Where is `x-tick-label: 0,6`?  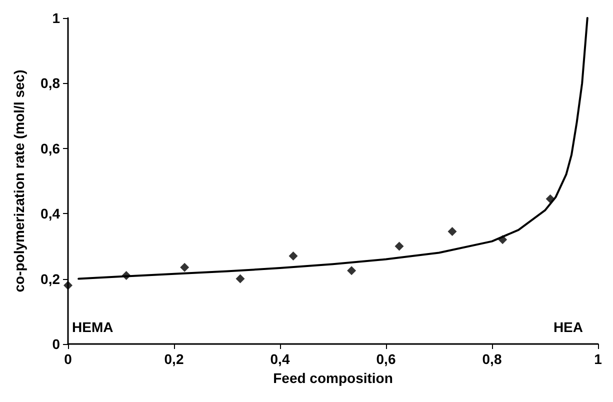
x-tick-label: 0,6 is located at coordinates (386, 359).